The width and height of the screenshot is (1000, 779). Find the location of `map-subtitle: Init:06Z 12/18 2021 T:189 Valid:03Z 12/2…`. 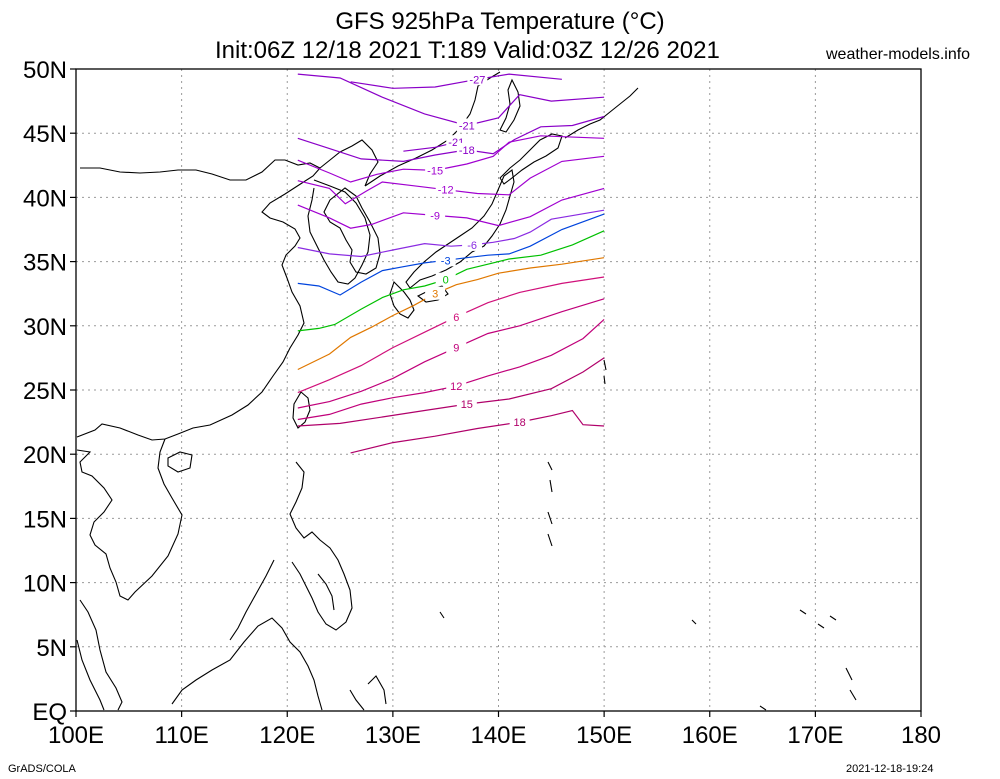

map-subtitle: Init:06Z 12/18 2021 T:189 Valid:03Z 12/2… is located at coordinates (467, 50).